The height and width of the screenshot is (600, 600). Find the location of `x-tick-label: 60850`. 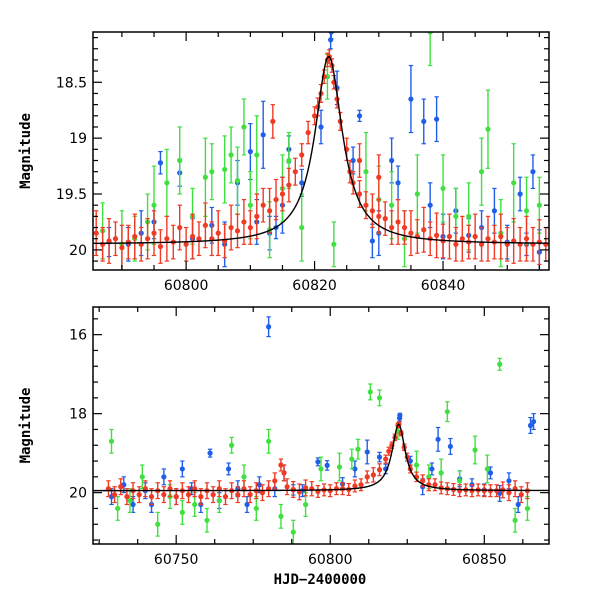

x-tick-label: 60850 is located at coordinates (484, 560).